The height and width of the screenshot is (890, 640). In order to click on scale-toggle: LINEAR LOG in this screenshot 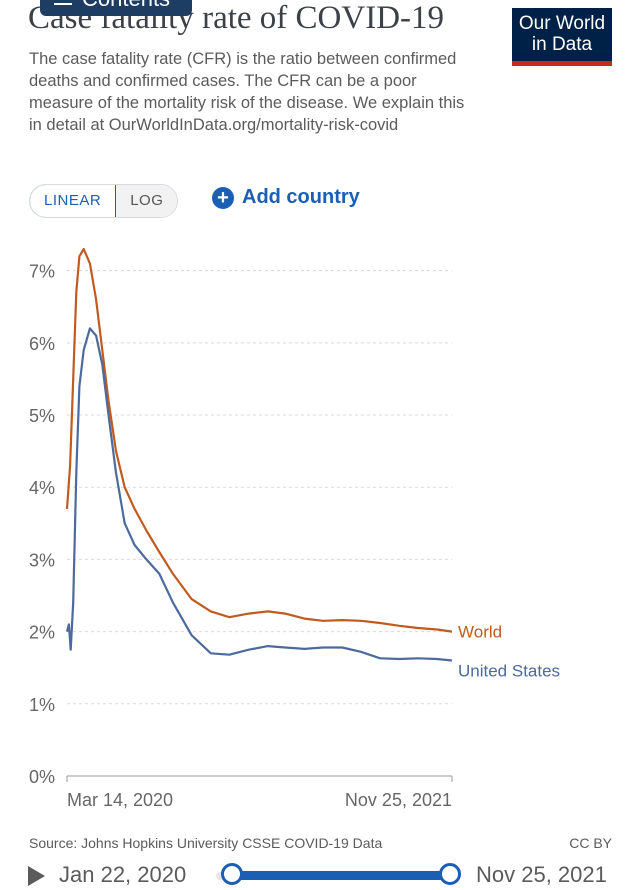, I will do `click(104, 201)`.